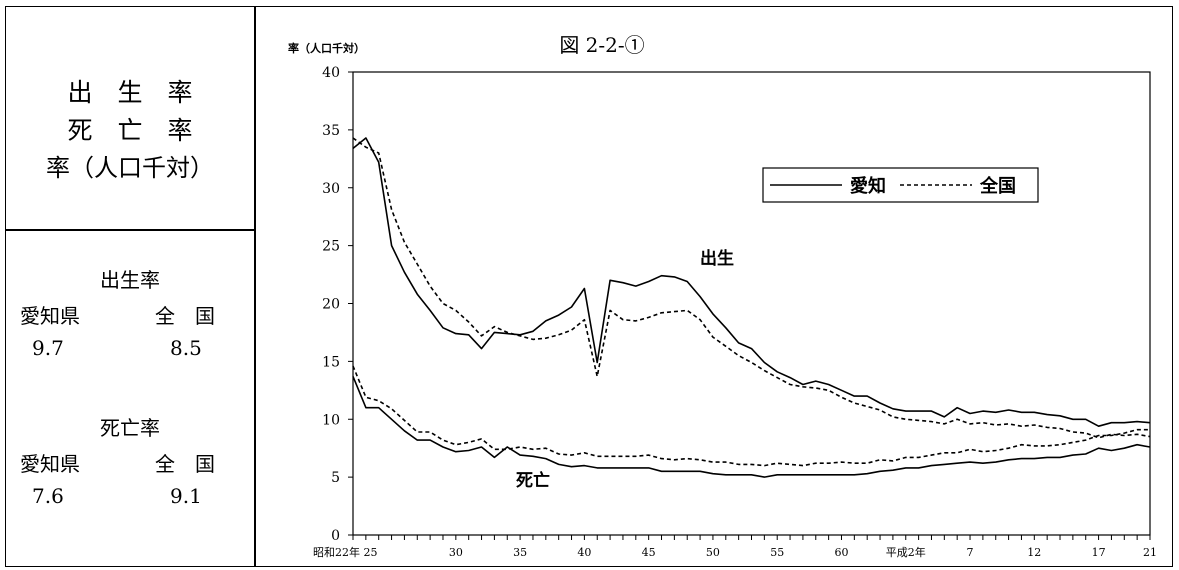 The width and height of the screenshot is (1179, 570). I want to click on y-tick-label: 40, so click(331, 73).